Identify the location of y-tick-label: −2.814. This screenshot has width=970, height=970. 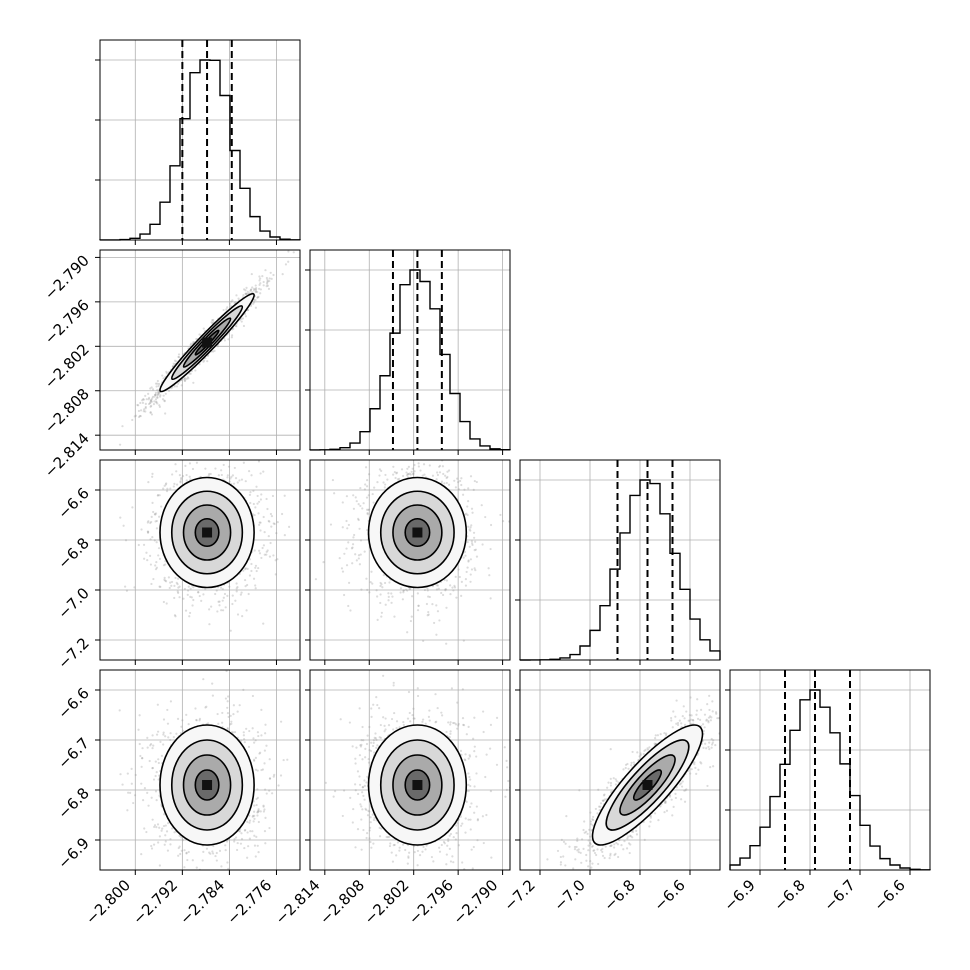
(67, 455).